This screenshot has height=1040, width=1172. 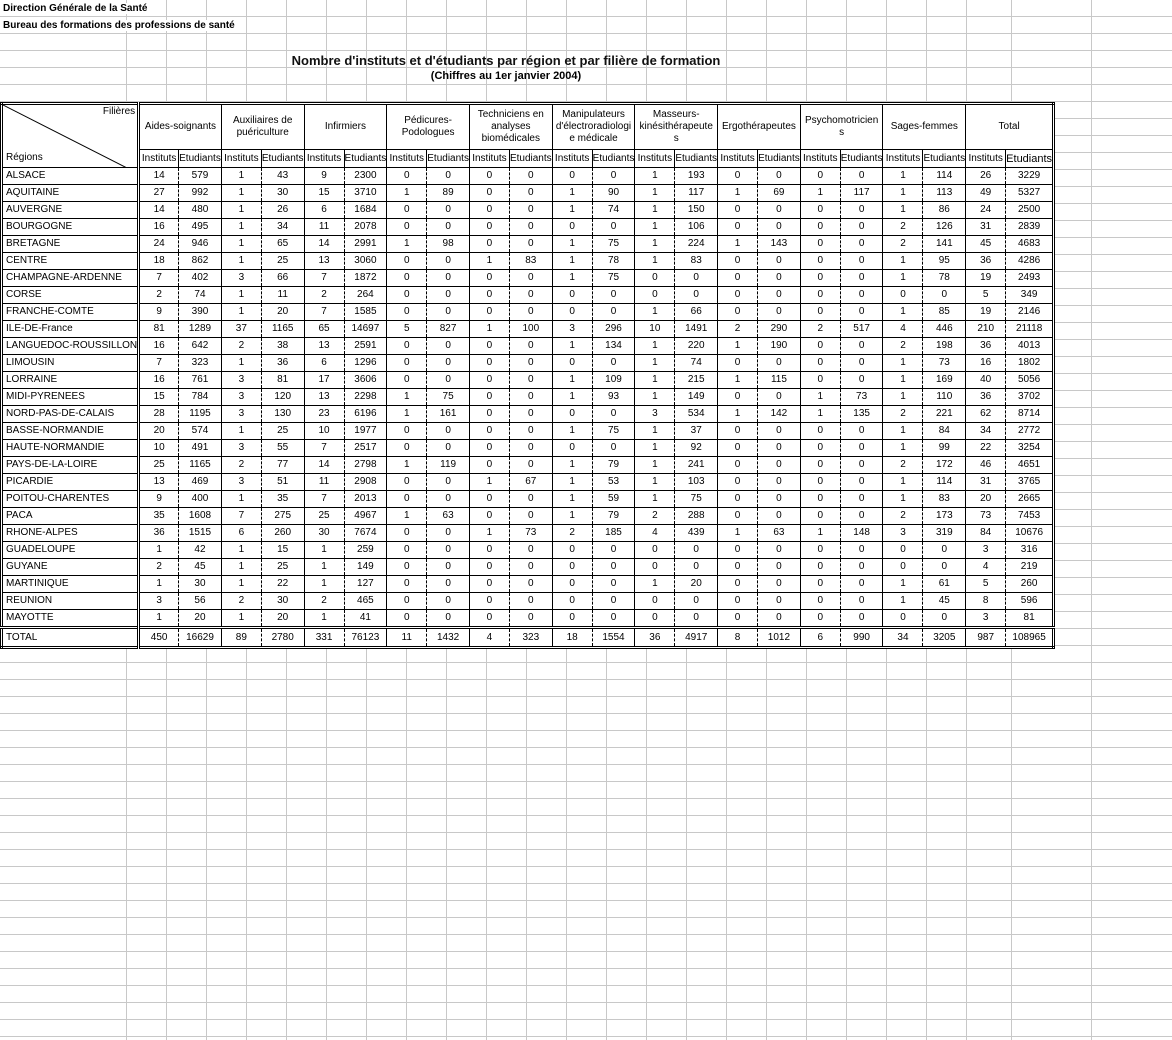 I want to click on etudiants-cell: 3606, so click(x=366, y=380).